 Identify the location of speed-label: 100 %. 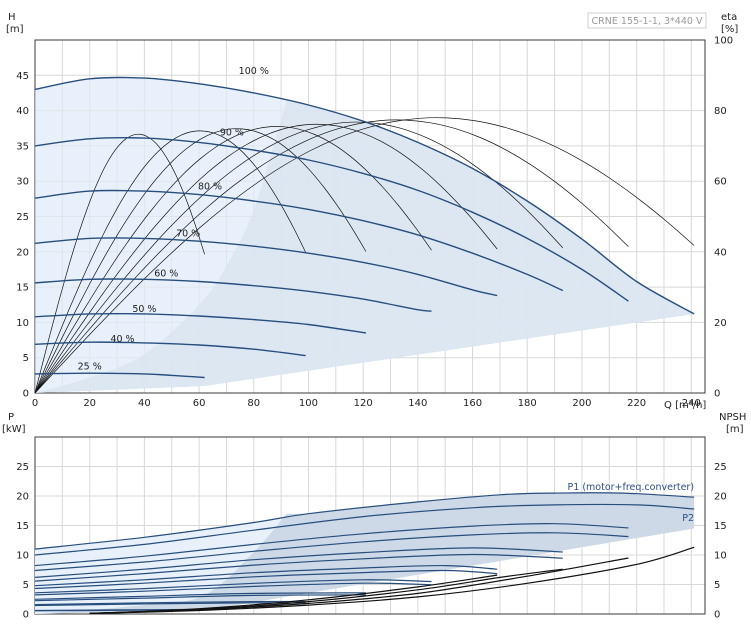
(254, 71).